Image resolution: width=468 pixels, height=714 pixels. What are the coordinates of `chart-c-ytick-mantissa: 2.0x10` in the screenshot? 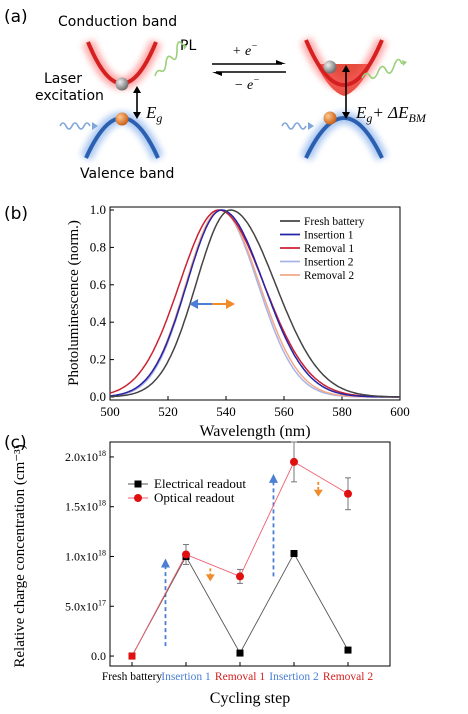 It's located at (81, 457).